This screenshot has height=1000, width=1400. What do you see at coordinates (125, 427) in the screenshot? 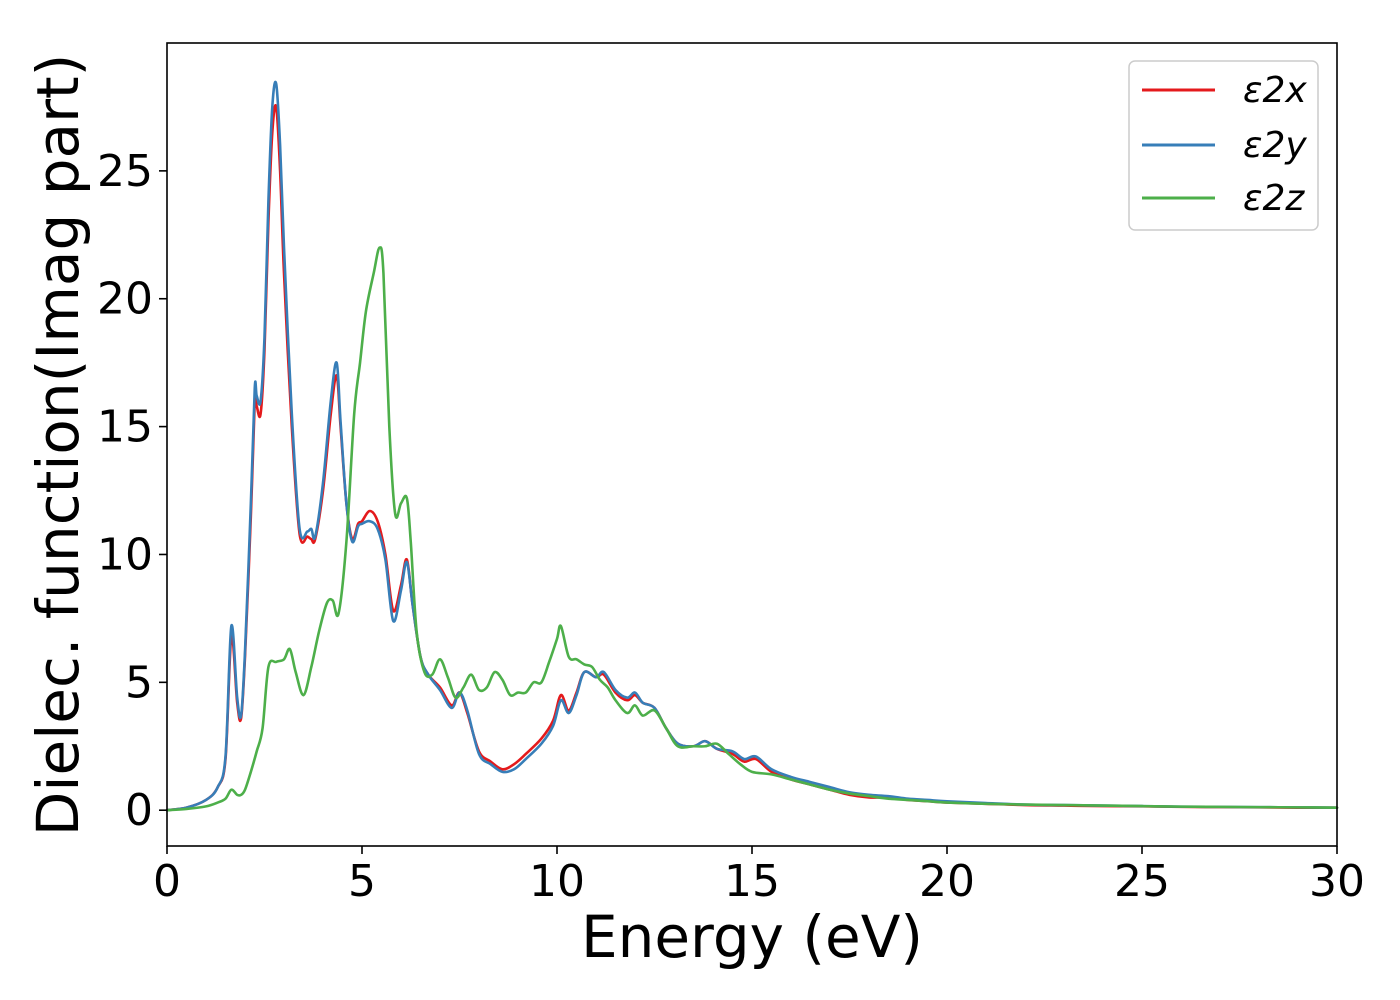
I see `y-tick-label: 15` at bounding box center [125, 427].